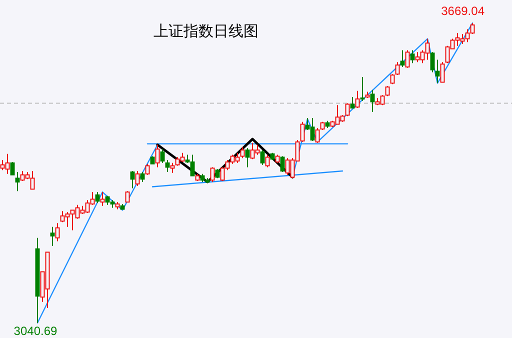  I want to click on annotation: 3040.69, so click(36, 331).